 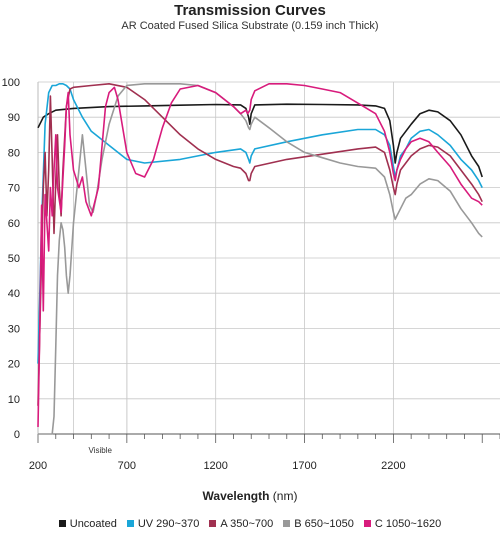 I want to click on legend-label: A 350~700, so click(x=247, y=524).